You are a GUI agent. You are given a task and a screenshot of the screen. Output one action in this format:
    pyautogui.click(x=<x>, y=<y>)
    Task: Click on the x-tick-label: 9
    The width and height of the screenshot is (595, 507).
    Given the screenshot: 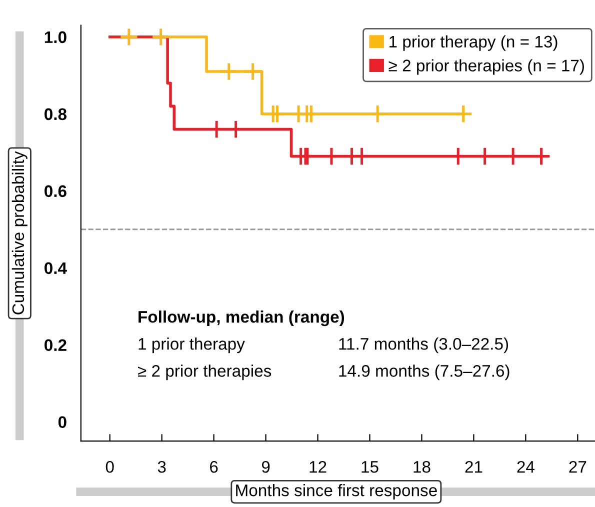 What is the action you would take?
    pyautogui.click(x=266, y=466)
    